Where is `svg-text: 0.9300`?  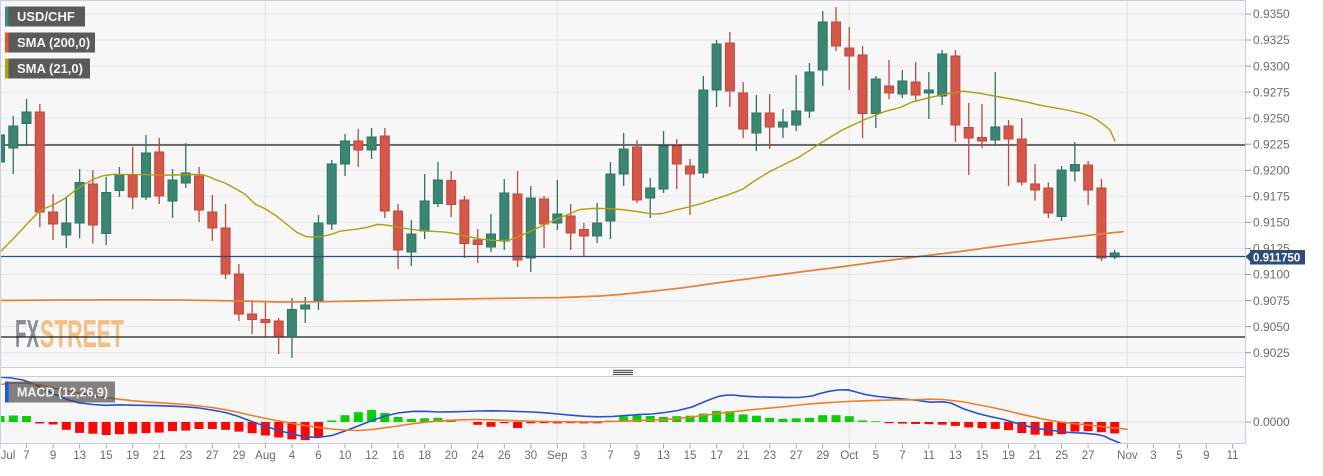 svg-text: 0.9300 is located at coordinates (1271, 66).